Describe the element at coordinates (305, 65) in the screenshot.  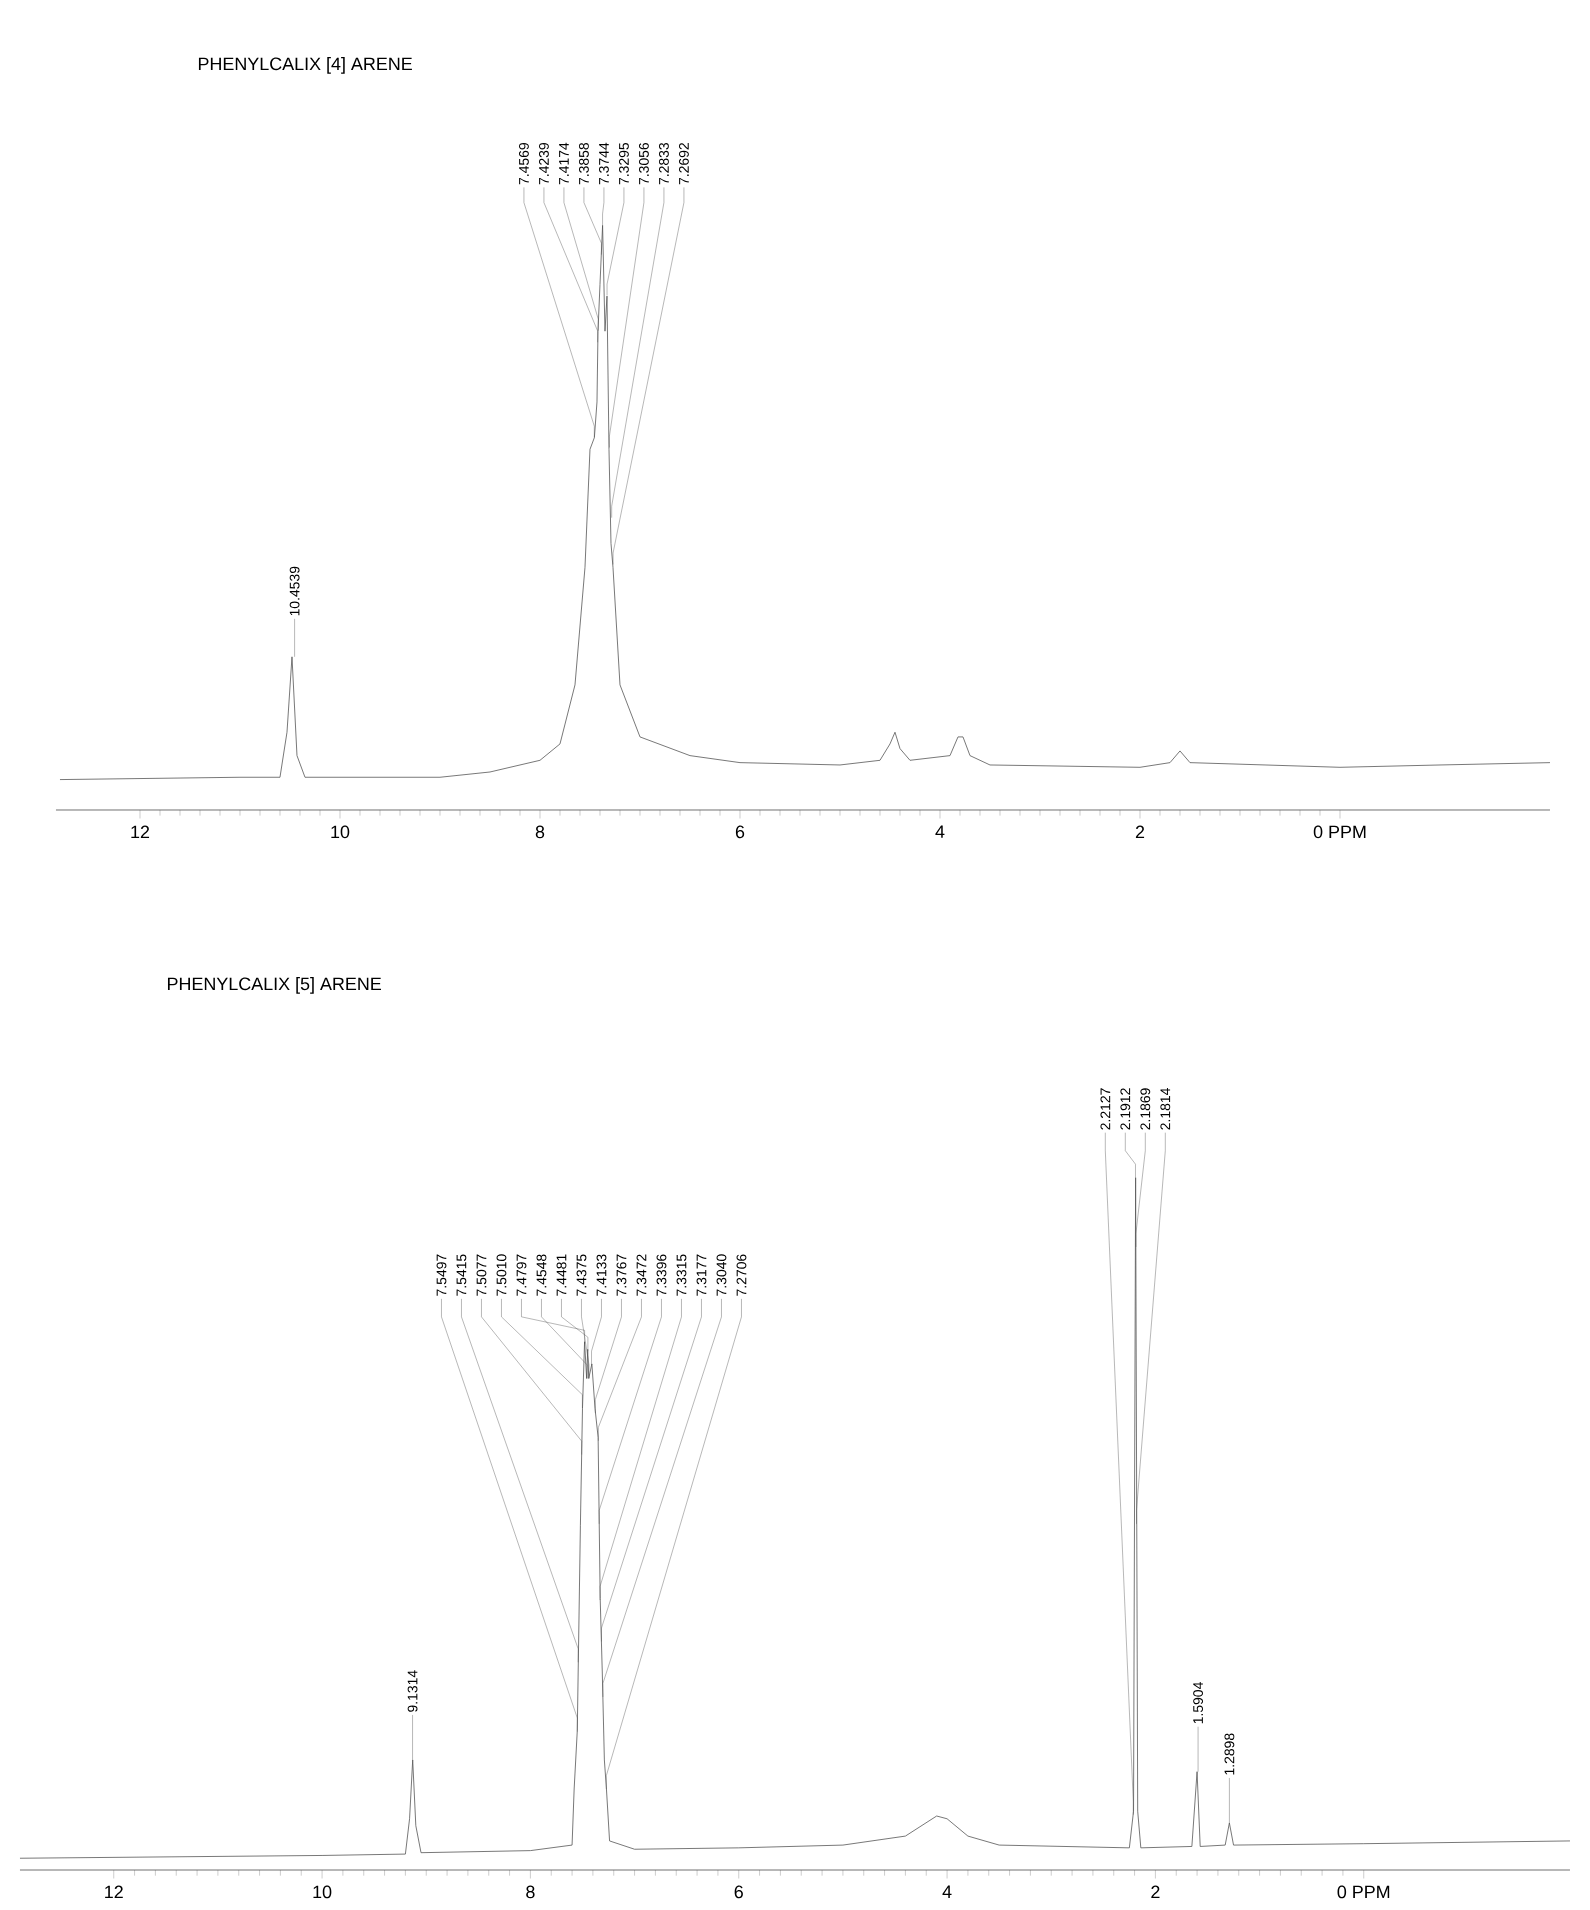
I see `chart-title: PHENYLCALIX [4] ARENE` at that location.